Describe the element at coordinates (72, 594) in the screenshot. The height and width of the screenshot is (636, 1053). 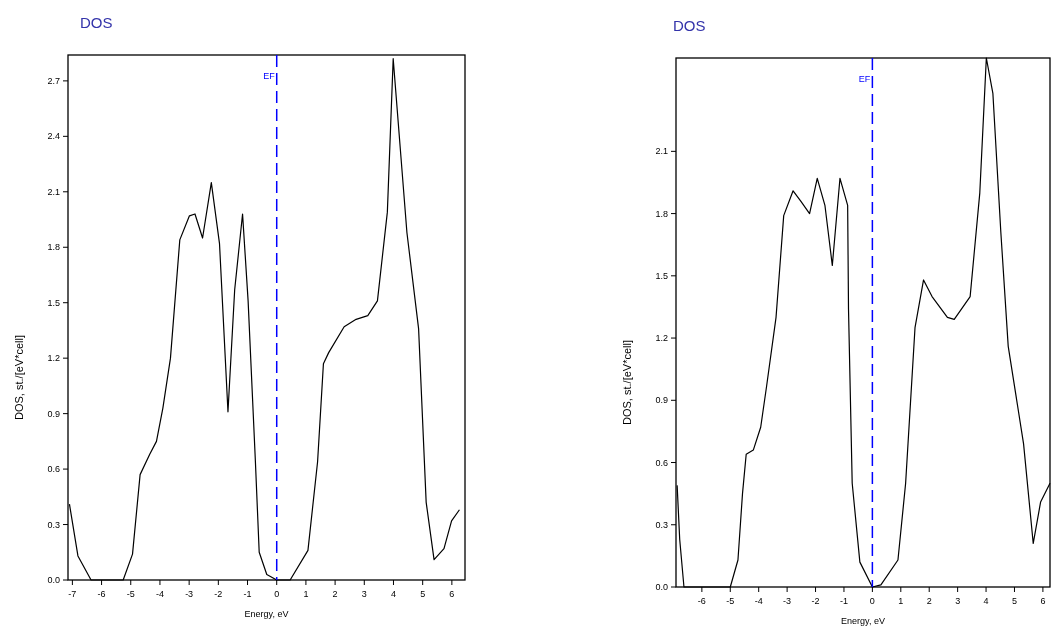
I see `x-tick-label: -7` at that location.